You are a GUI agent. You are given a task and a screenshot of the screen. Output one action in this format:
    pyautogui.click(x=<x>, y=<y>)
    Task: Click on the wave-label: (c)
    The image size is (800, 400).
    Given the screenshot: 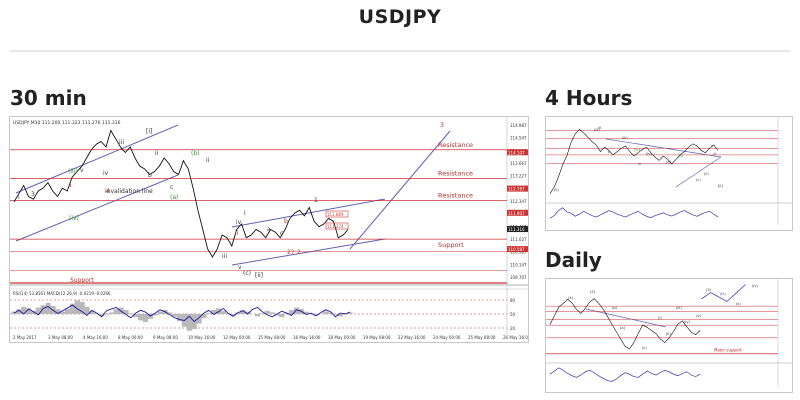 What is the action you would take?
    pyautogui.click(x=247, y=273)
    